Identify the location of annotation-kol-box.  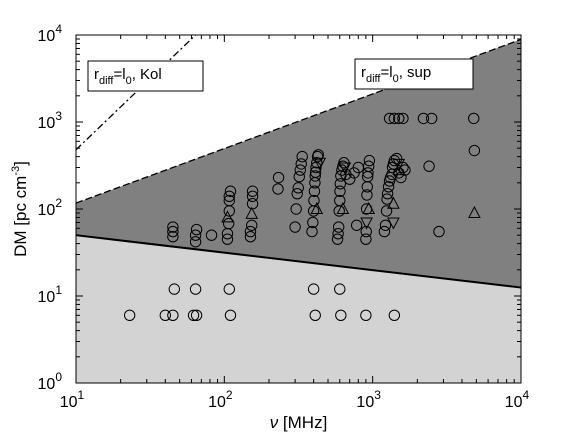
(145, 76).